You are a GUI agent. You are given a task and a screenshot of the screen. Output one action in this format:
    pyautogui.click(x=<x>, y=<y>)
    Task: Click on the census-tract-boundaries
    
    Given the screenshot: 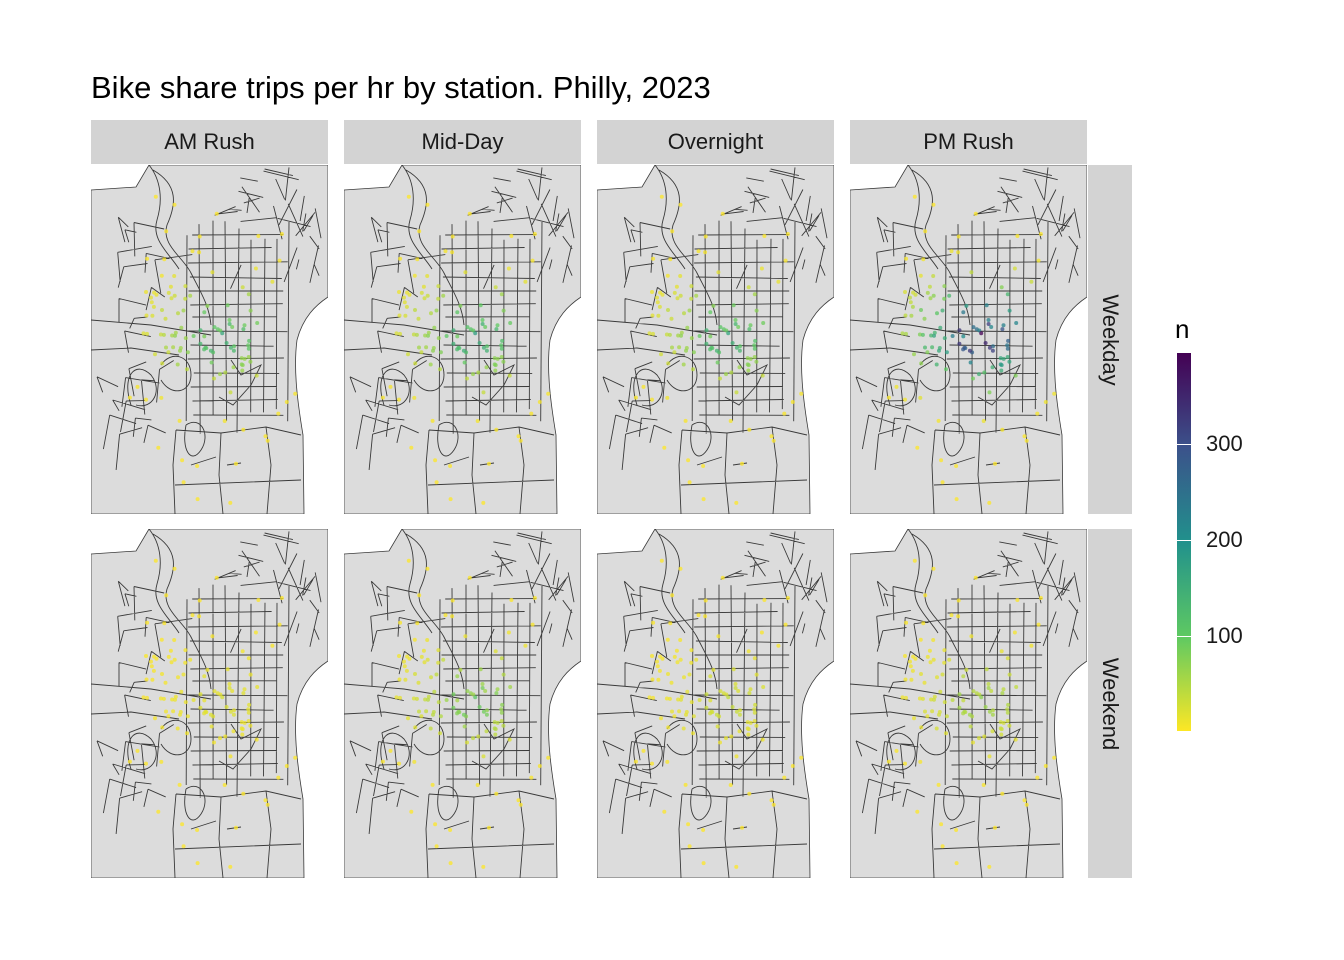 What is the action you would take?
    pyautogui.click(x=459, y=703)
    